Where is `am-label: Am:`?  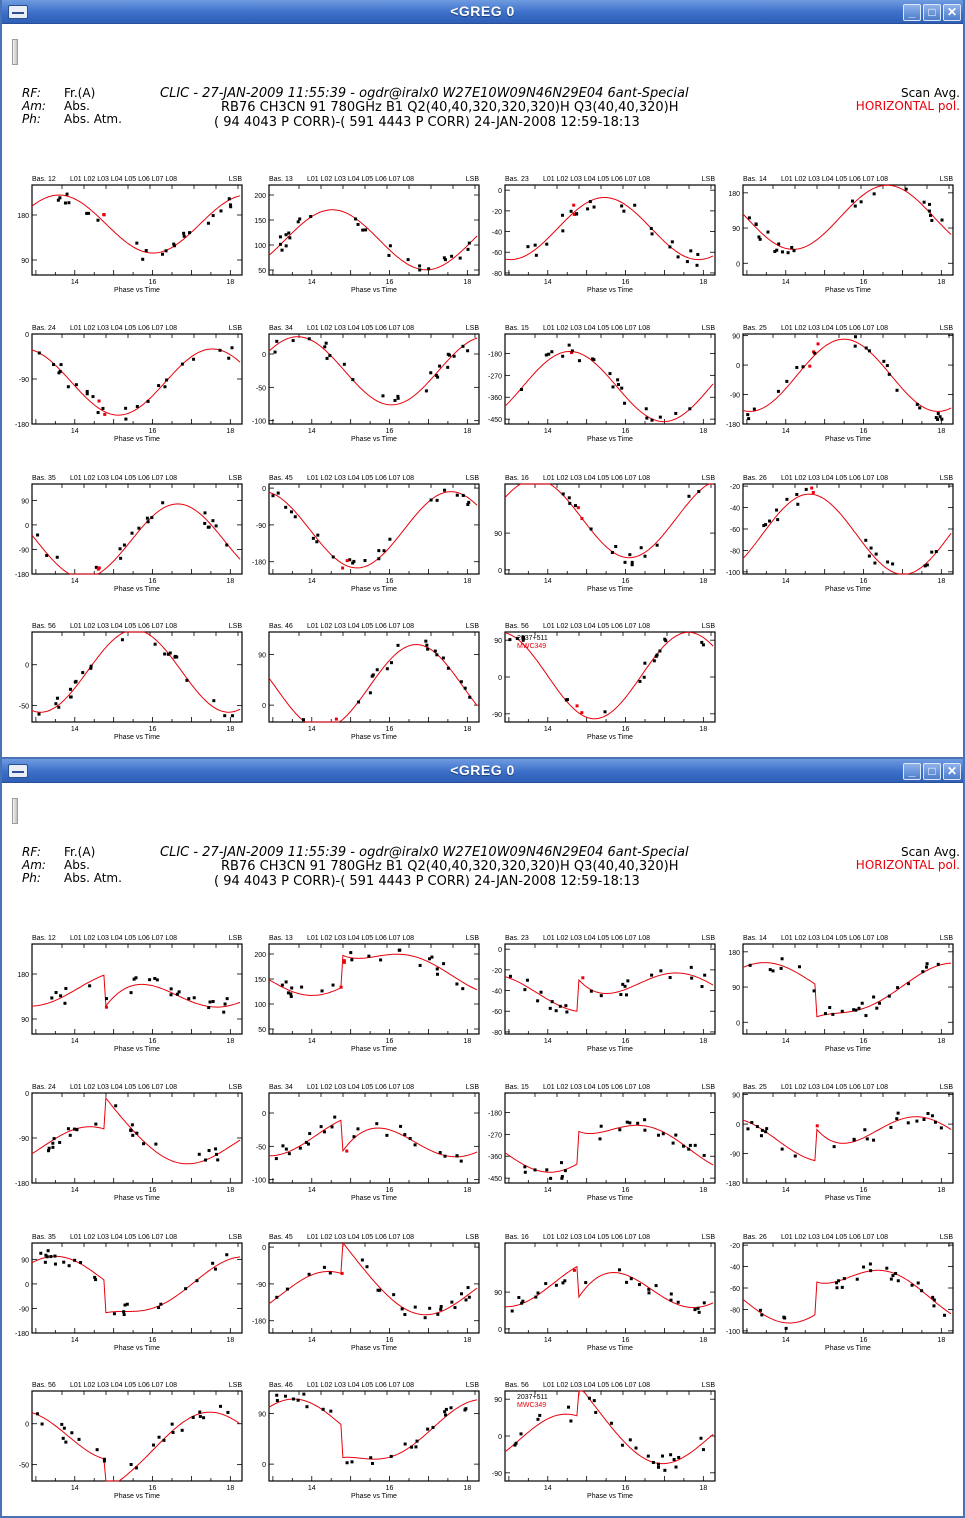
am-label: Am: is located at coordinates (33, 106).